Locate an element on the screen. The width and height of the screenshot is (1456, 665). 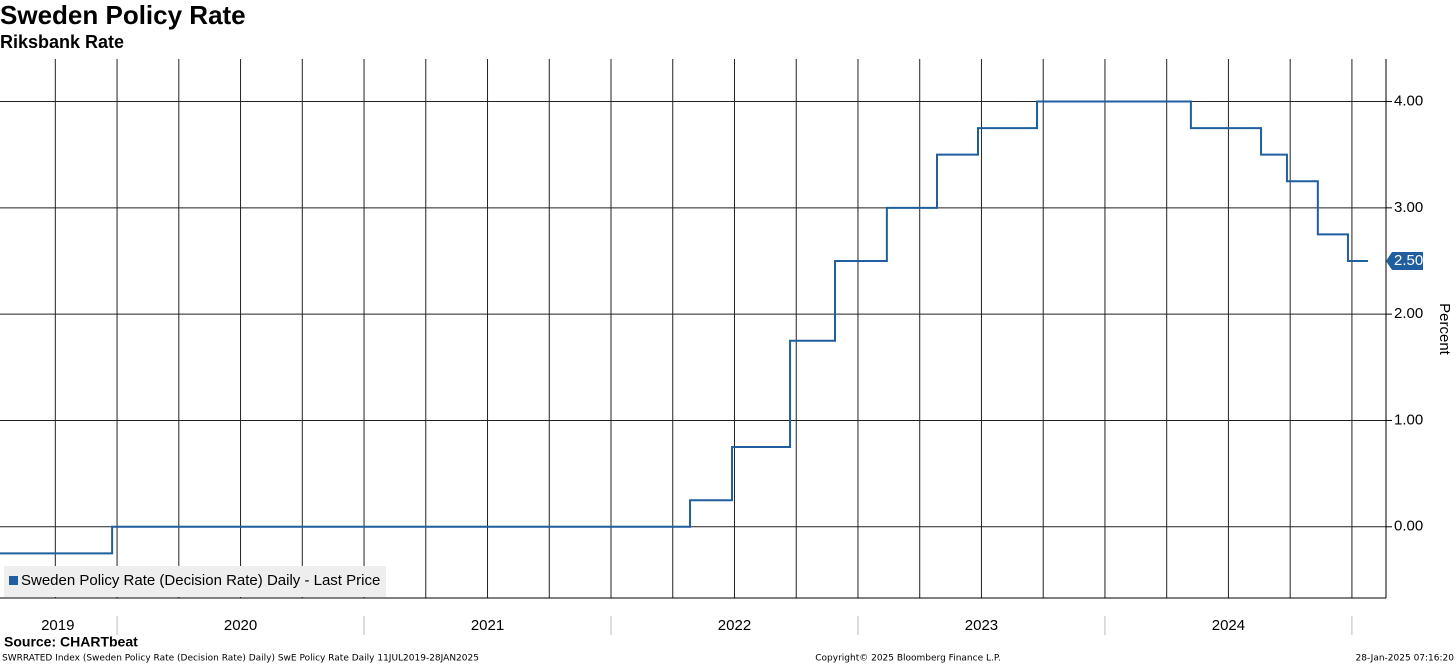
chart-subtitle: Riksbank Rate is located at coordinates (62, 42).